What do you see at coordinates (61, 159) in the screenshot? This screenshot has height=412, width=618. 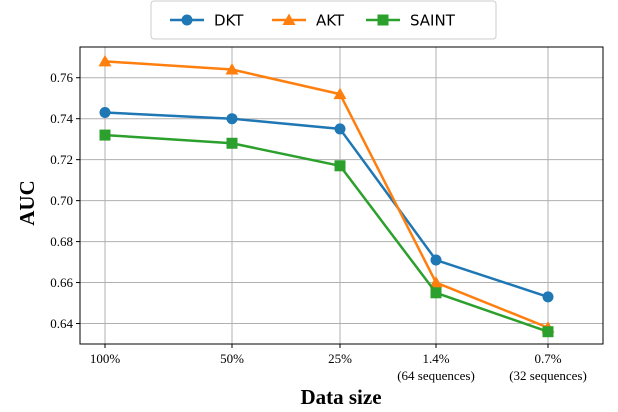 I see `y-tick-label: 0.72` at bounding box center [61, 159].